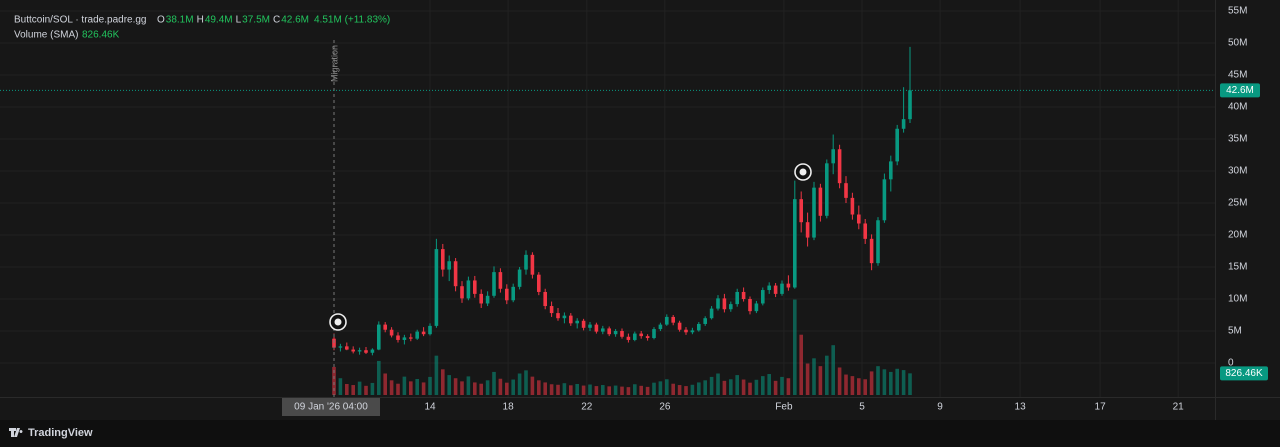 The image size is (1280, 447). I want to click on ohlc-key: H, so click(200, 20).